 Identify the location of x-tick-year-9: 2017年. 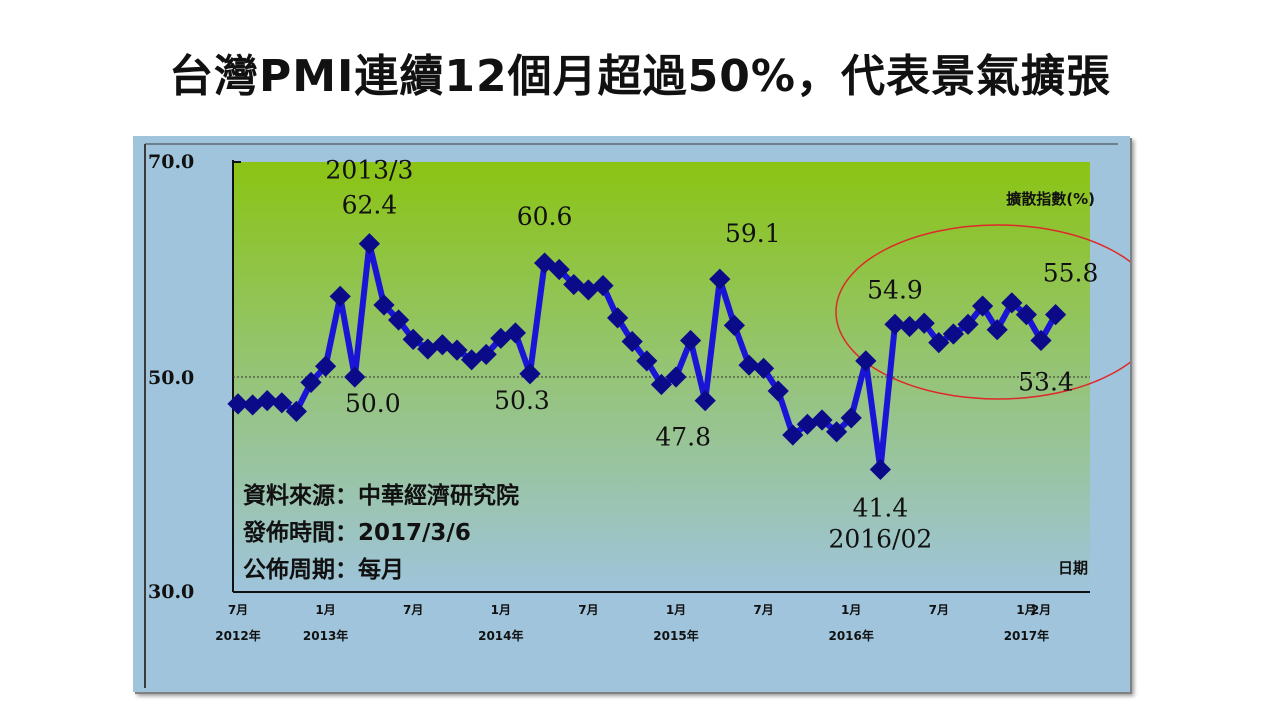
(1026, 635).